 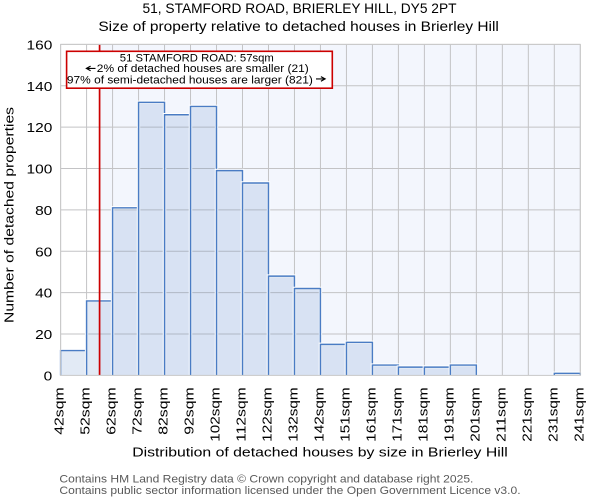 What do you see at coordinates (48, 375) in the screenshot?
I see `svg-text: 0` at bounding box center [48, 375].